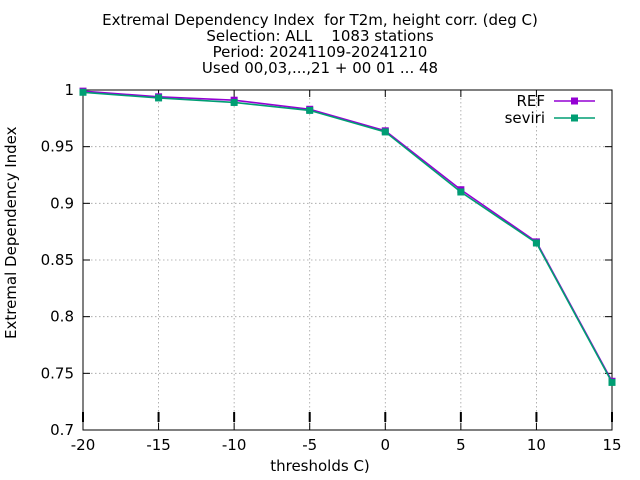 This screenshot has width=640, height=480. Describe the element at coordinates (320, 36) in the screenshot. I see `chart-title-line-2: Selection: ALL 1083 stations` at that location.